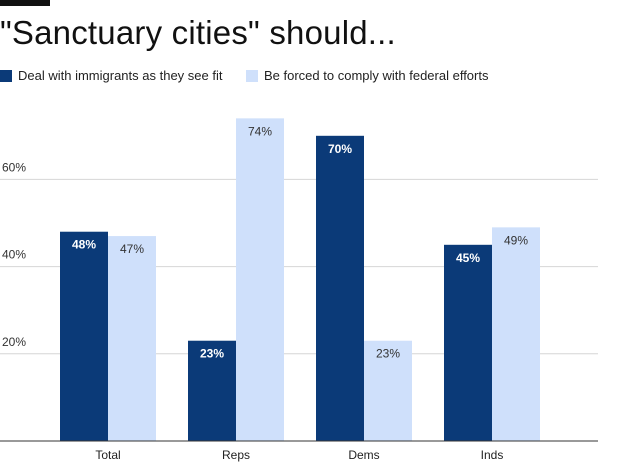 This screenshot has width=620, height=472. I want to click on data-label-inds-series-1: 45%, so click(468, 258).